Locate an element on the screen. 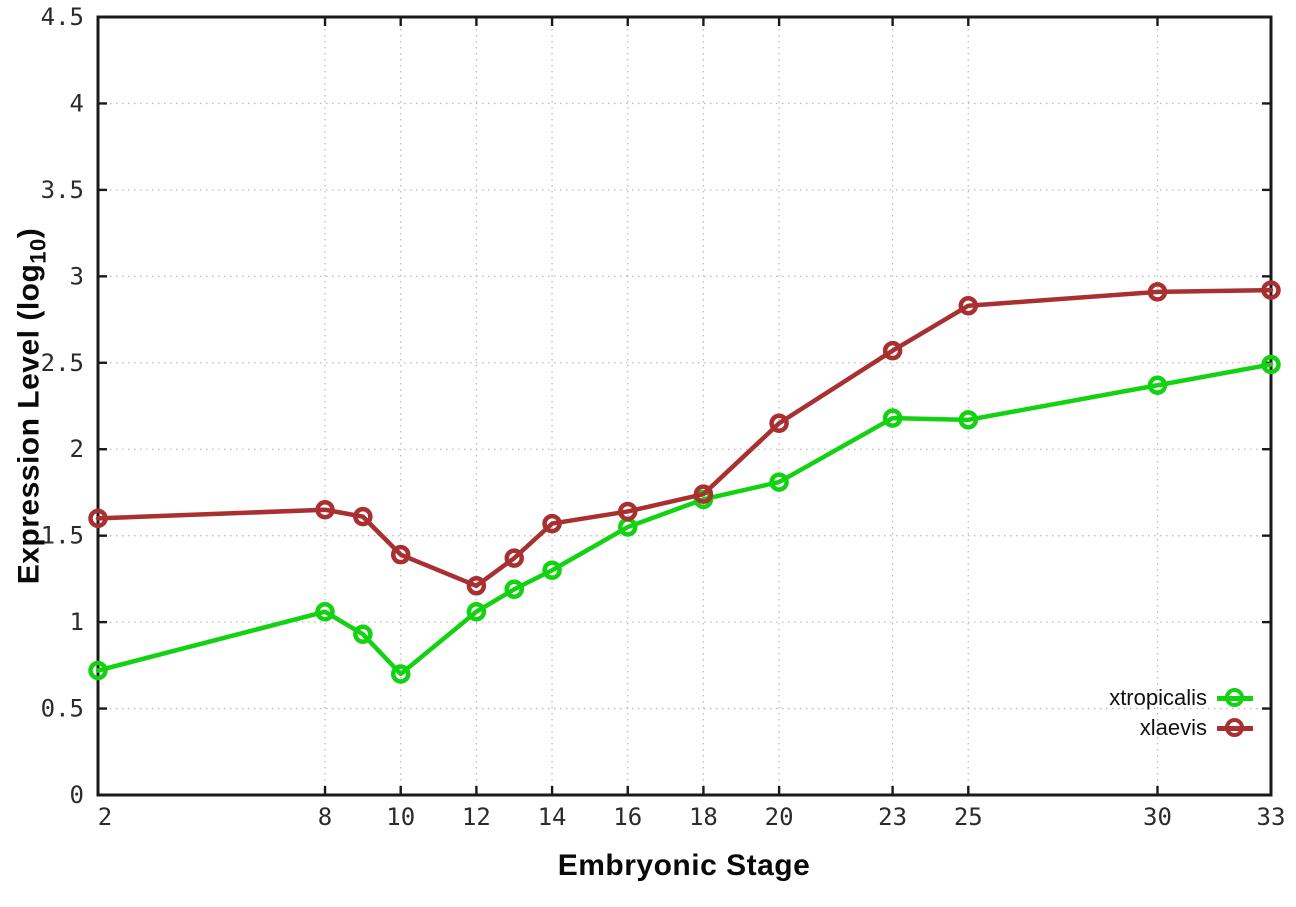 Image resolution: width=1296 pixels, height=907 pixels. y-tick-label: 0 is located at coordinates (77, 795).